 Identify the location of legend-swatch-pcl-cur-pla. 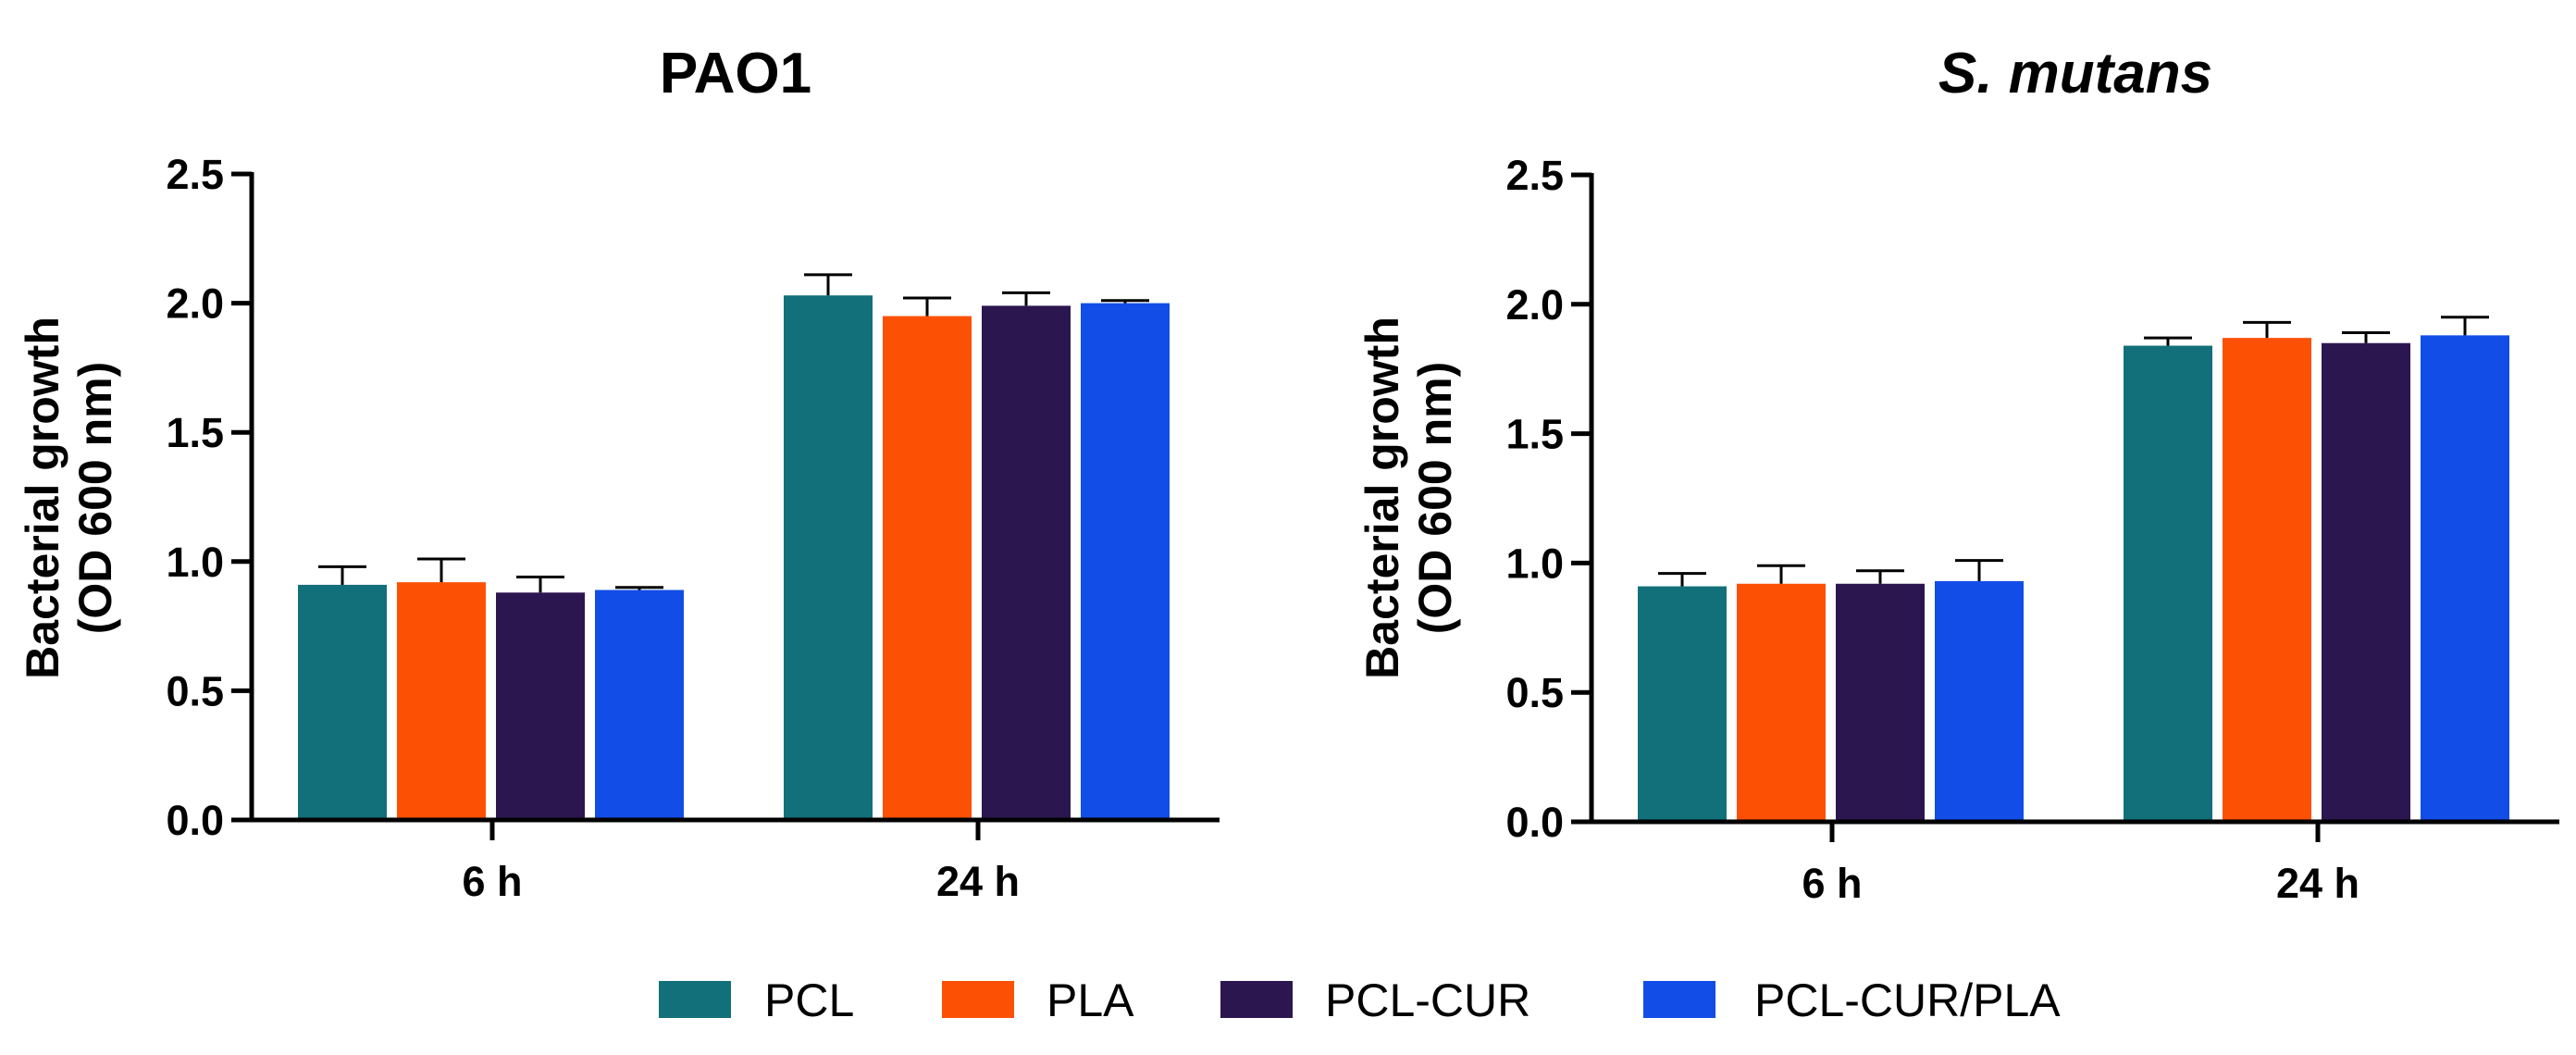
(1679, 999).